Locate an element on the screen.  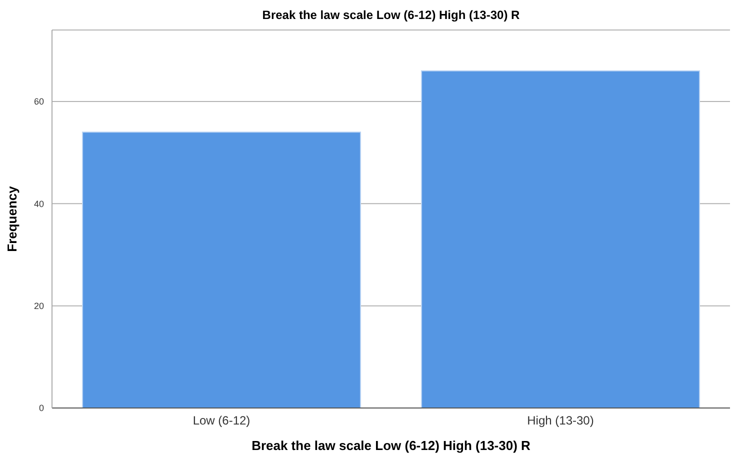
y-axis-title: Frequency is located at coordinates (12, 218).